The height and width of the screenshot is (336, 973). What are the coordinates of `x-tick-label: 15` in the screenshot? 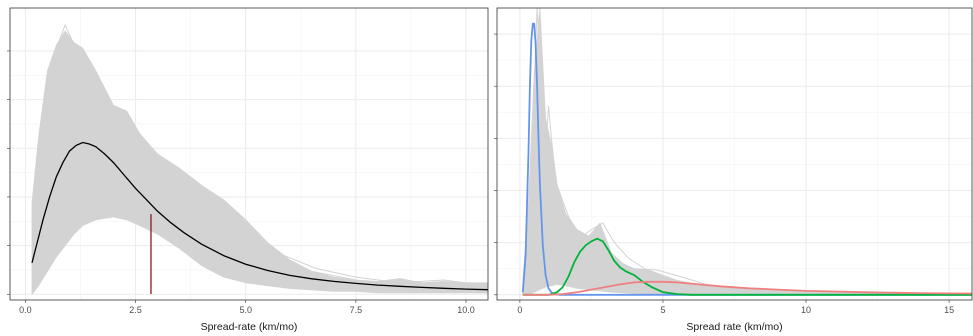 It's located at (949, 310).